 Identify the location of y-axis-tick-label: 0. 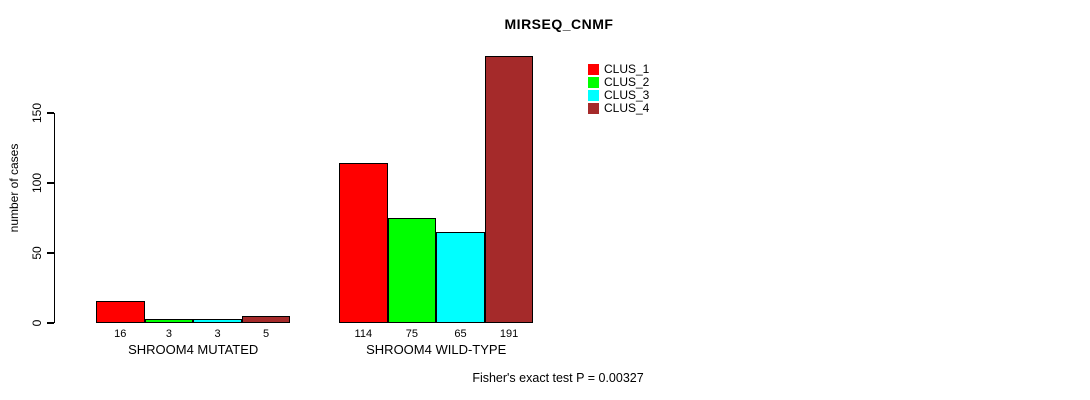
(37, 323).